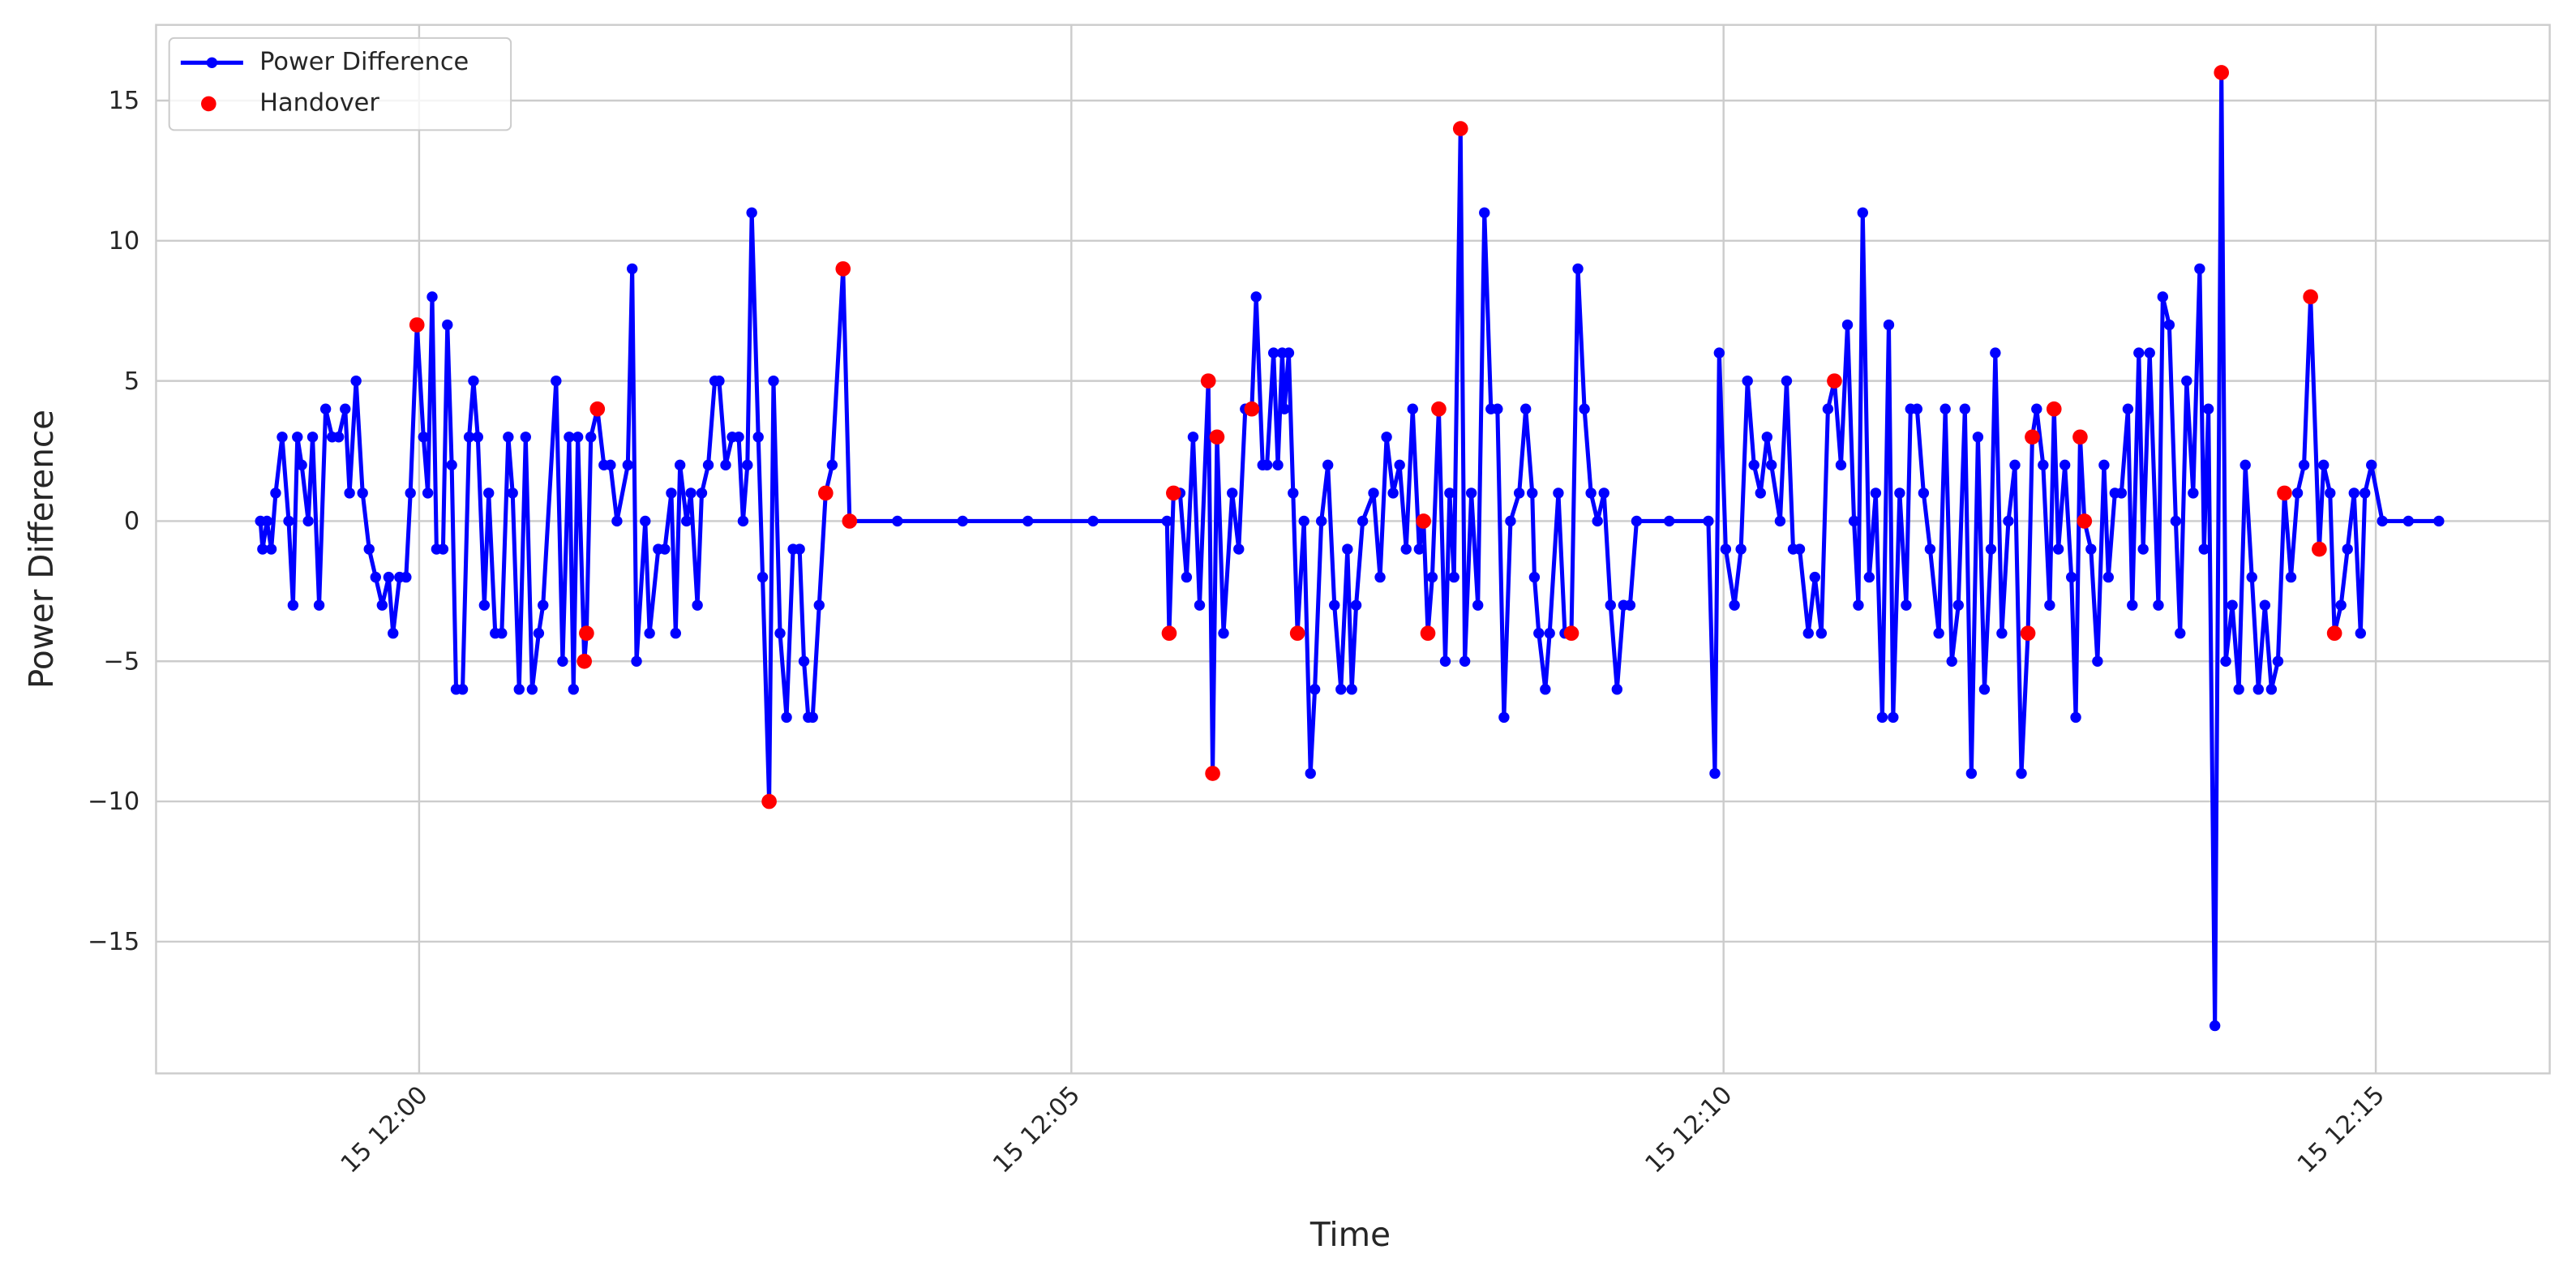  I want to click on y-tick-label: −5, so click(121, 661).